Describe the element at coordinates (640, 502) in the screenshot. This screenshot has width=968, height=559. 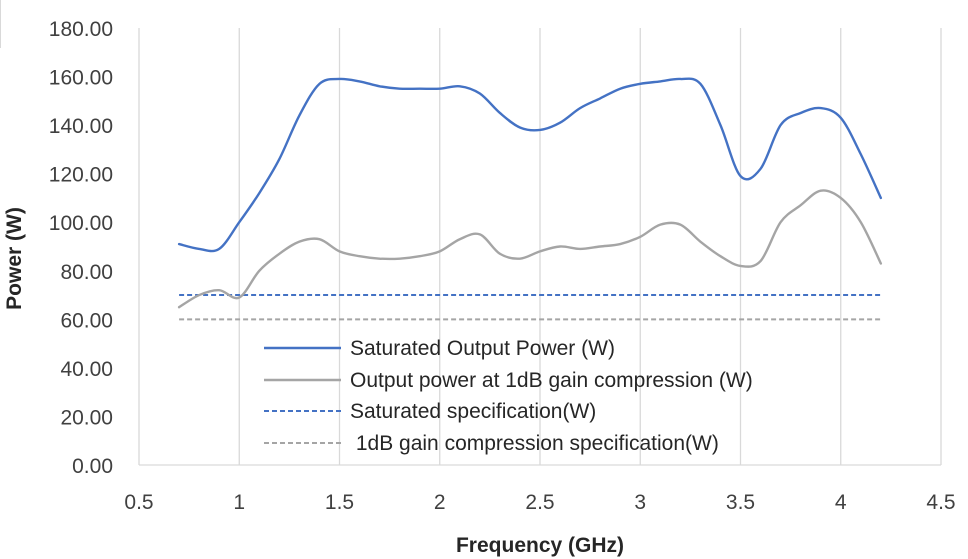
I see `x-tick-label: 3` at that location.